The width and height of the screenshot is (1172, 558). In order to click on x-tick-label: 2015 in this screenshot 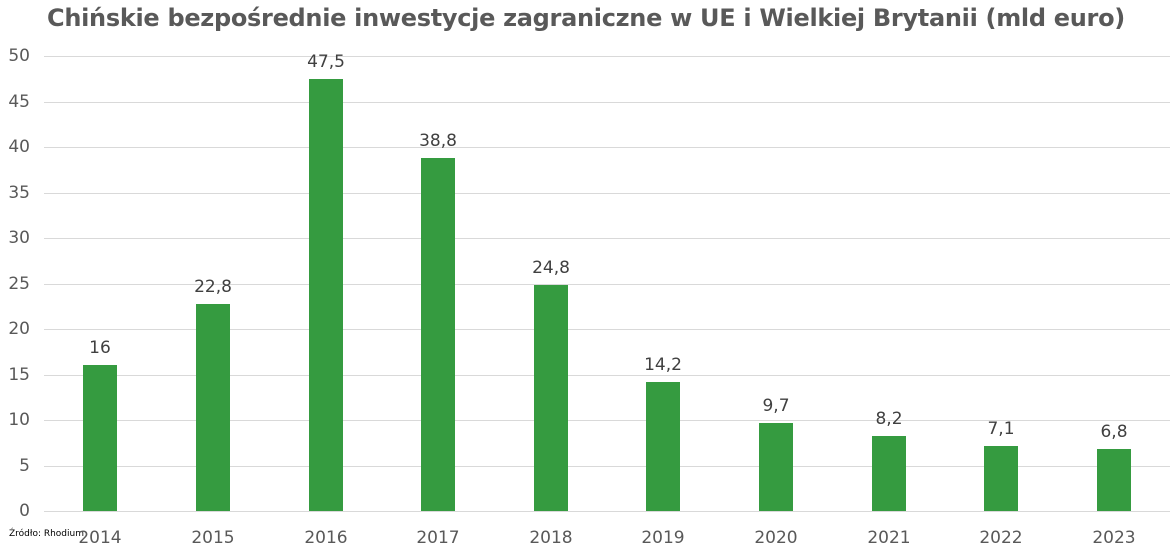, I will do `click(213, 538)`.